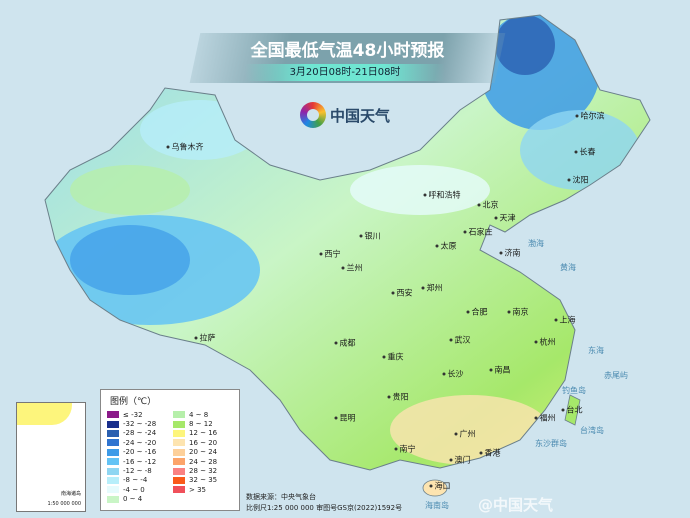  Describe the element at coordinates (446, 246) in the screenshot. I see `city-label: 太原` at that location.